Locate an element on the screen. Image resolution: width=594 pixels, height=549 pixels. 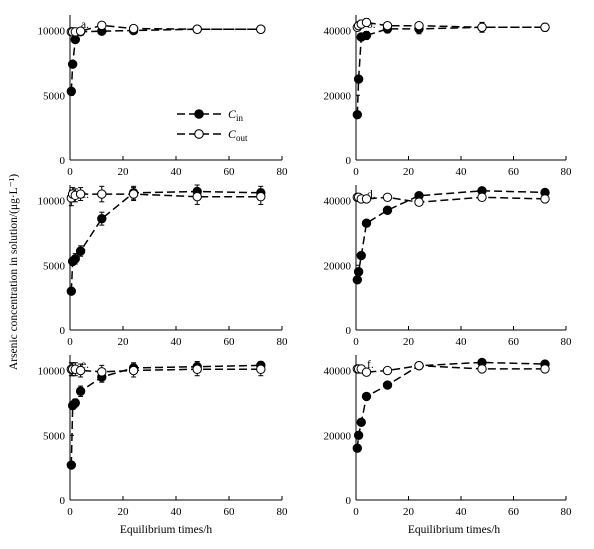
panel-label: f. is located at coordinates (370, 365).